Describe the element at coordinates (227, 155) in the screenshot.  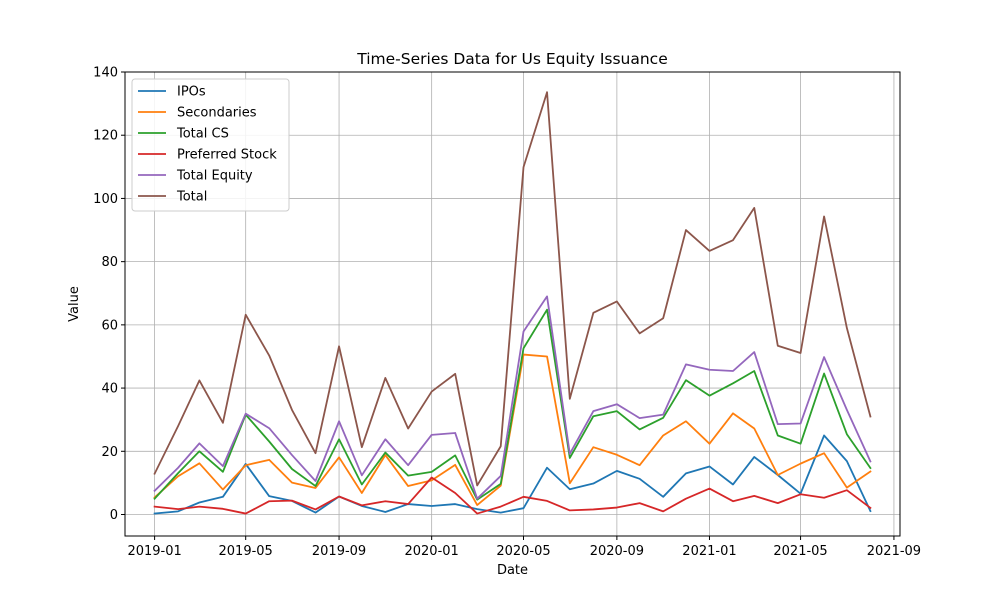
I see `legend-label-preferred-stock: Preferred Stock` at that location.